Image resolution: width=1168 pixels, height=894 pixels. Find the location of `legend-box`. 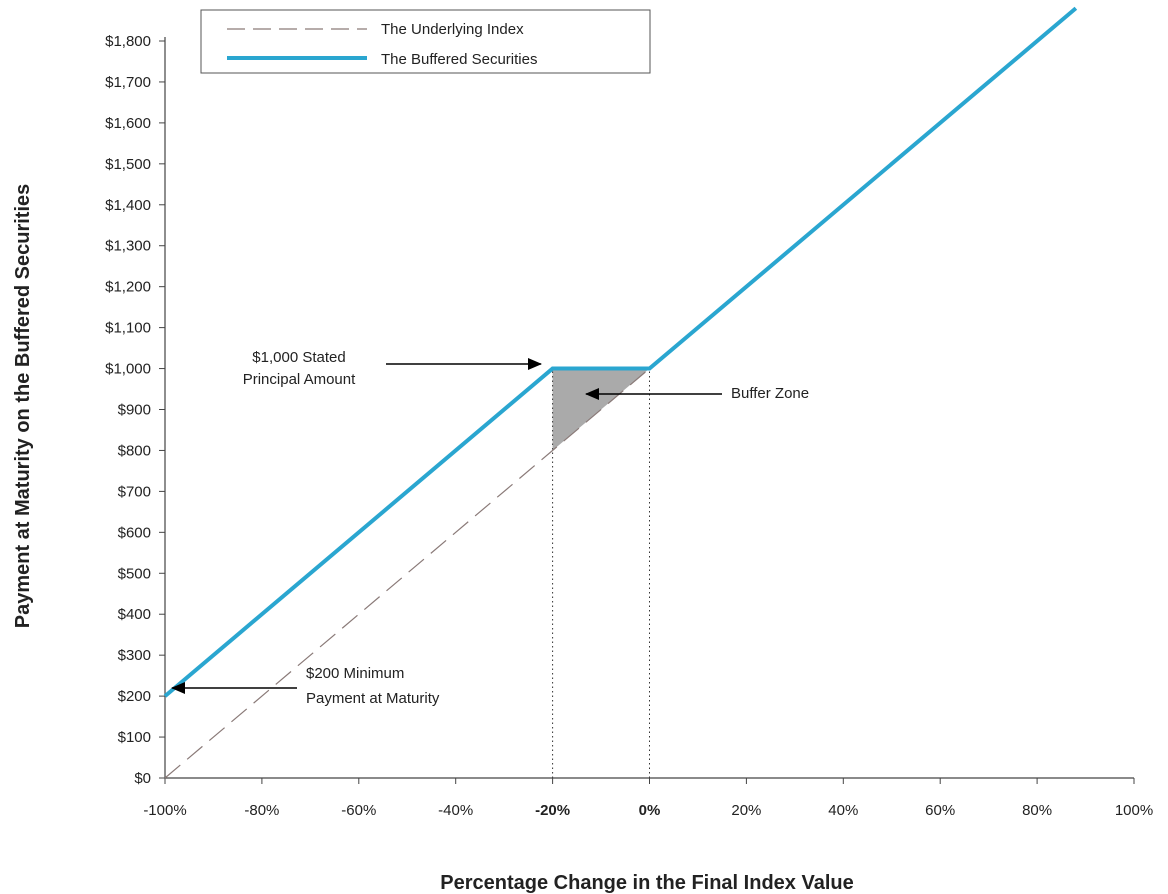

legend-box is located at coordinates (425, 41).